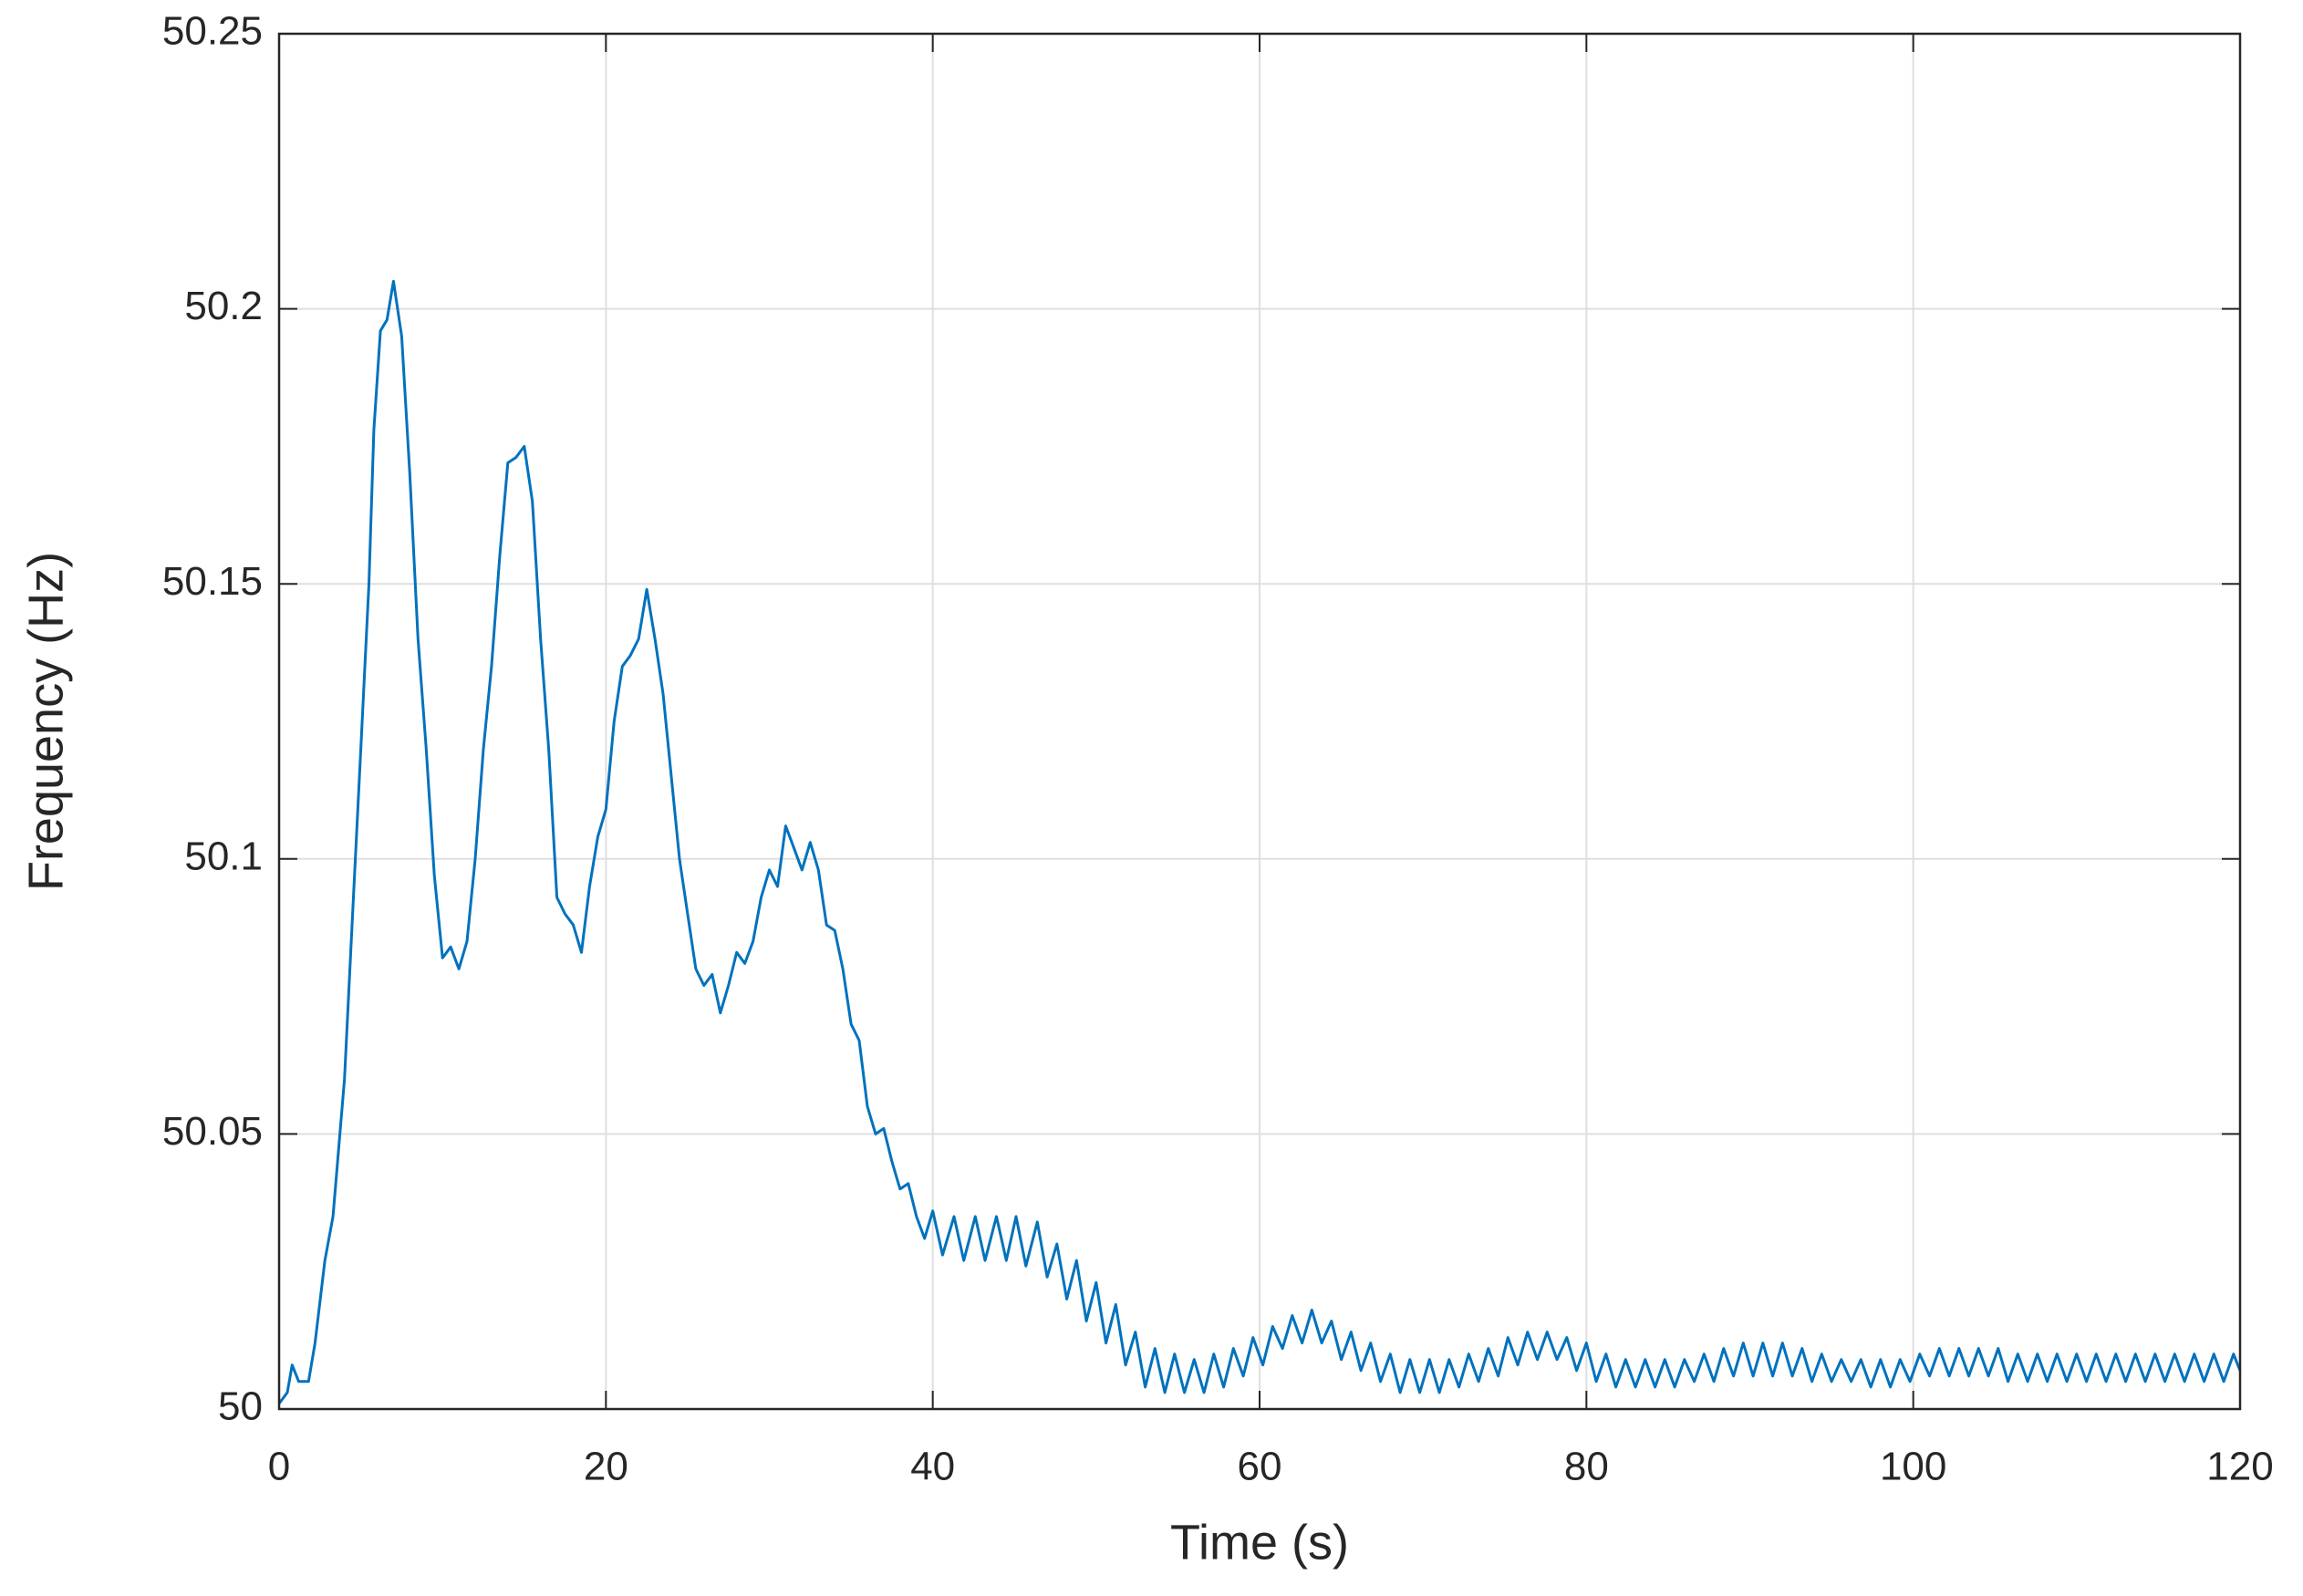 The width and height of the screenshot is (2303, 1596). What do you see at coordinates (212, 1132) in the screenshot?
I see `y-tick-label: 50.05` at bounding box center [212, 1132].